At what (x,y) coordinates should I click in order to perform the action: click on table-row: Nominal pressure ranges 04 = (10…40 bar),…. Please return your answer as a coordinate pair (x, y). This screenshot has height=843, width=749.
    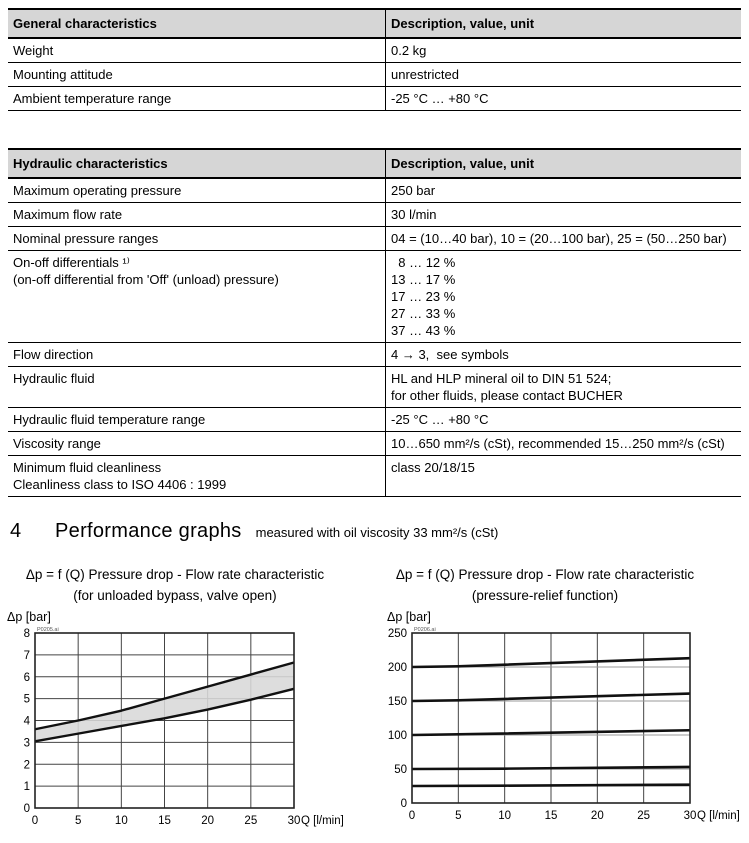
    Looking at the image, I should click on (374, 238).